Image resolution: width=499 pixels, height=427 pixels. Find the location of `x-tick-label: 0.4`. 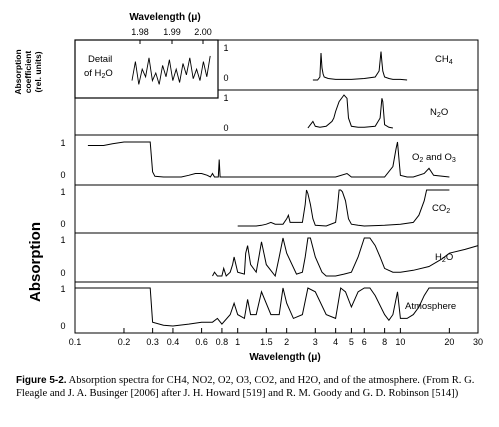

x-tick-label: 0.4 is located at coordinates (173, 342).